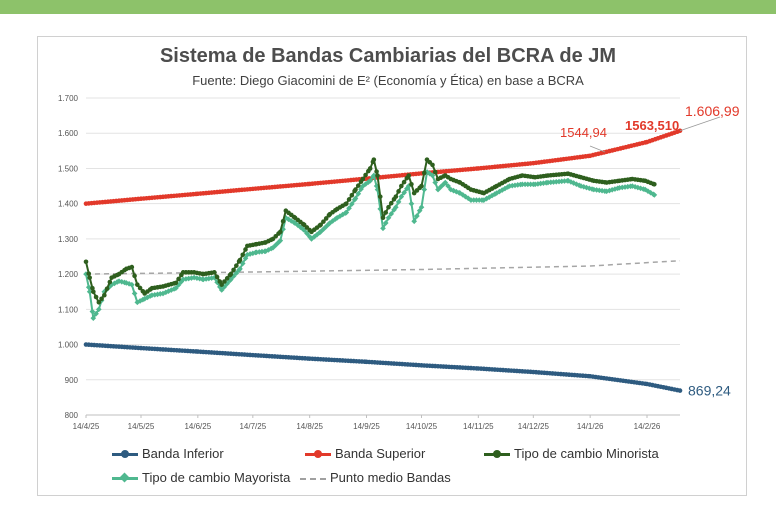 The height and width of the screenshot is (520, 776). What do you see at coordinates (252, 426) in the screenshot?
I see `x-tick-label: 14/7/25` at bounding box center [252, 426].